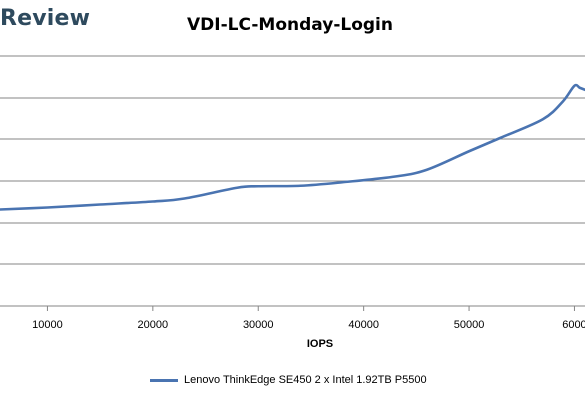 The image size is (585, 401). What do you see at coordinates (290, 25) in the screenshot?
I see `chart-title: VDI-LC-Monday-Login` at bounding box center [290, 25].